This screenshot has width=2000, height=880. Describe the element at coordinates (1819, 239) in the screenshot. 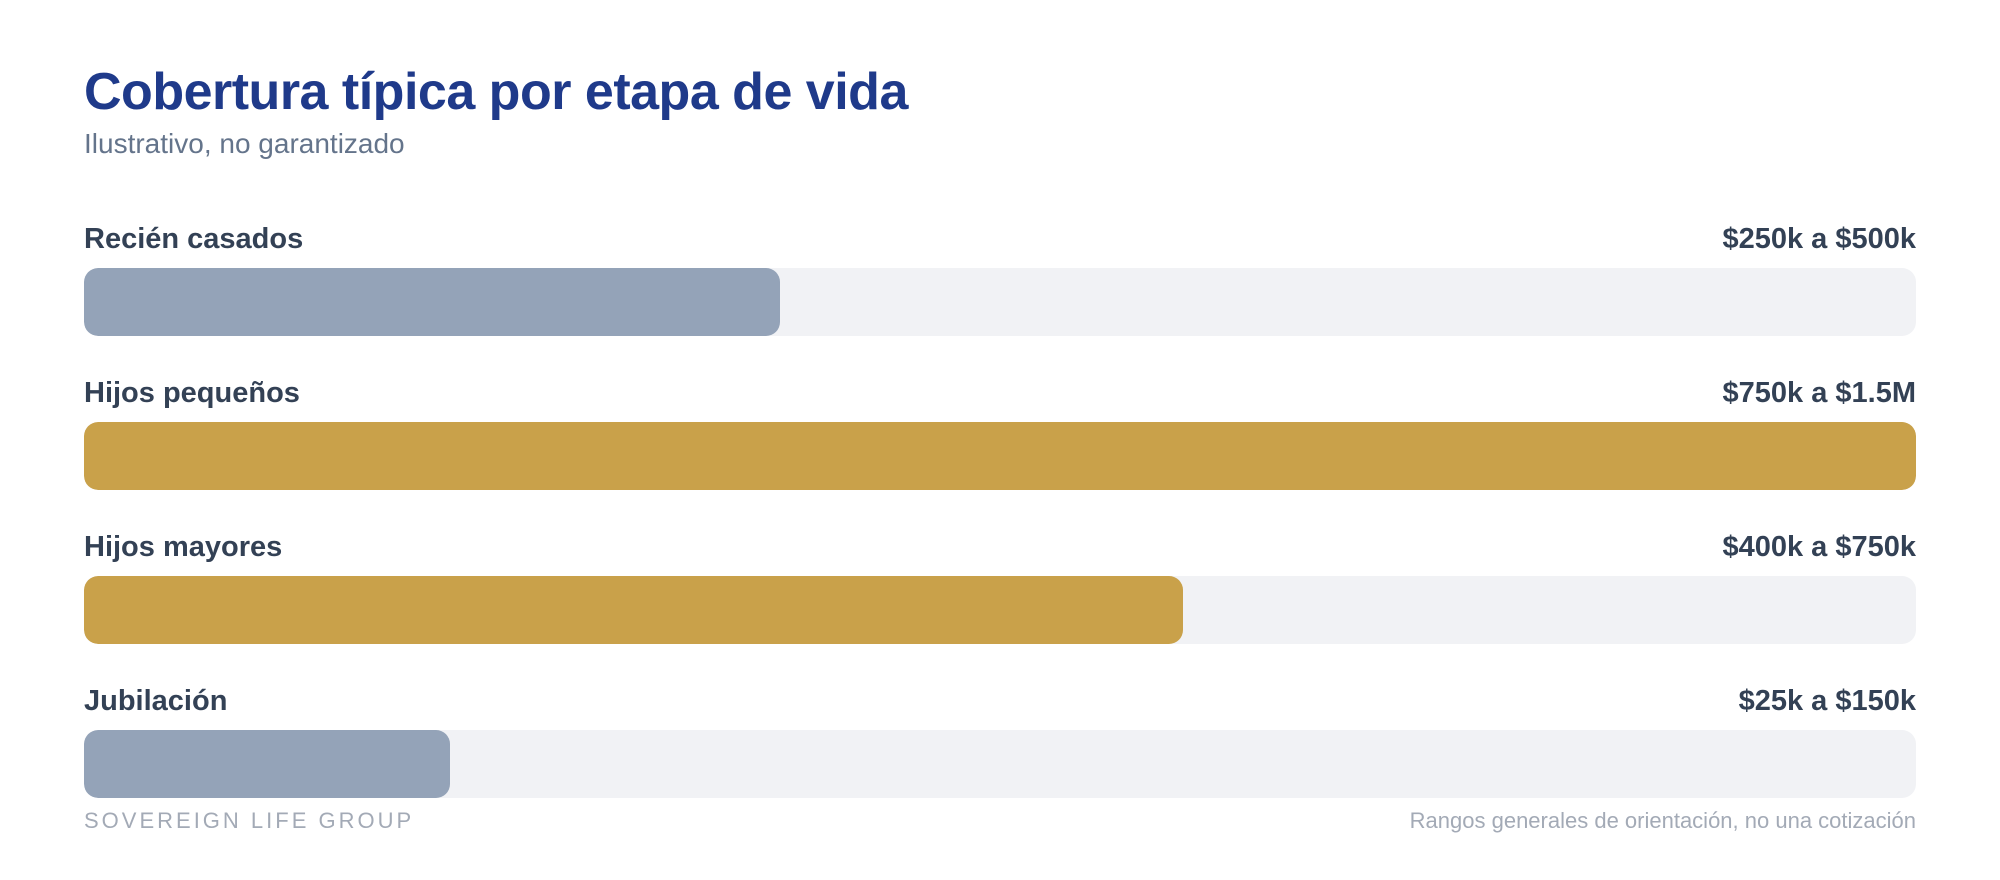

I see `bar-range-label: $250k a $500k` at that location.